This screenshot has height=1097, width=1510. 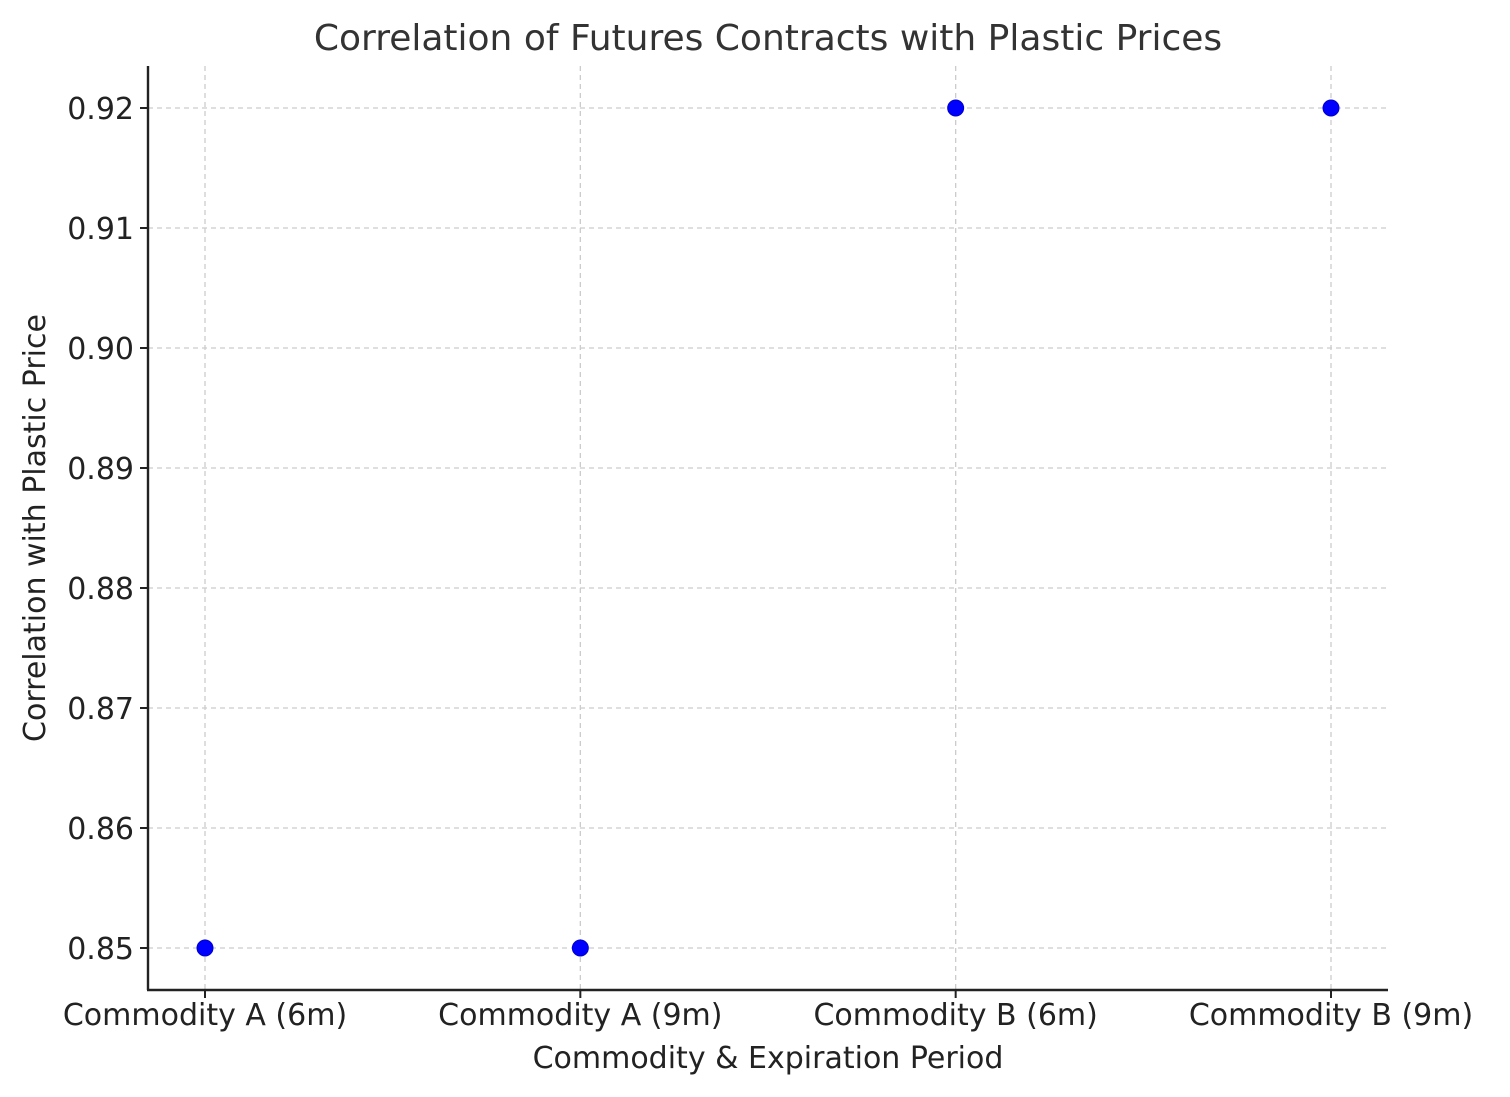 I want to click on x-tick-label: Commodity A (6m), so click(x=205, y=1015).